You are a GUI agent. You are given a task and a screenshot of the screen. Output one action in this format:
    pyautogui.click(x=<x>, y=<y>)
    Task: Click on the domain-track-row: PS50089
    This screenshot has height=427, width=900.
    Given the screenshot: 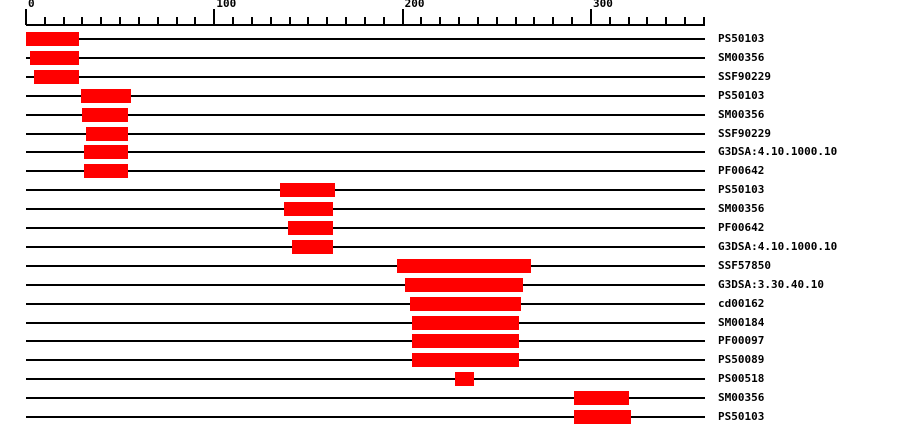 What is the action you would take?
    pyautogui.click(x=450, y=360)
    